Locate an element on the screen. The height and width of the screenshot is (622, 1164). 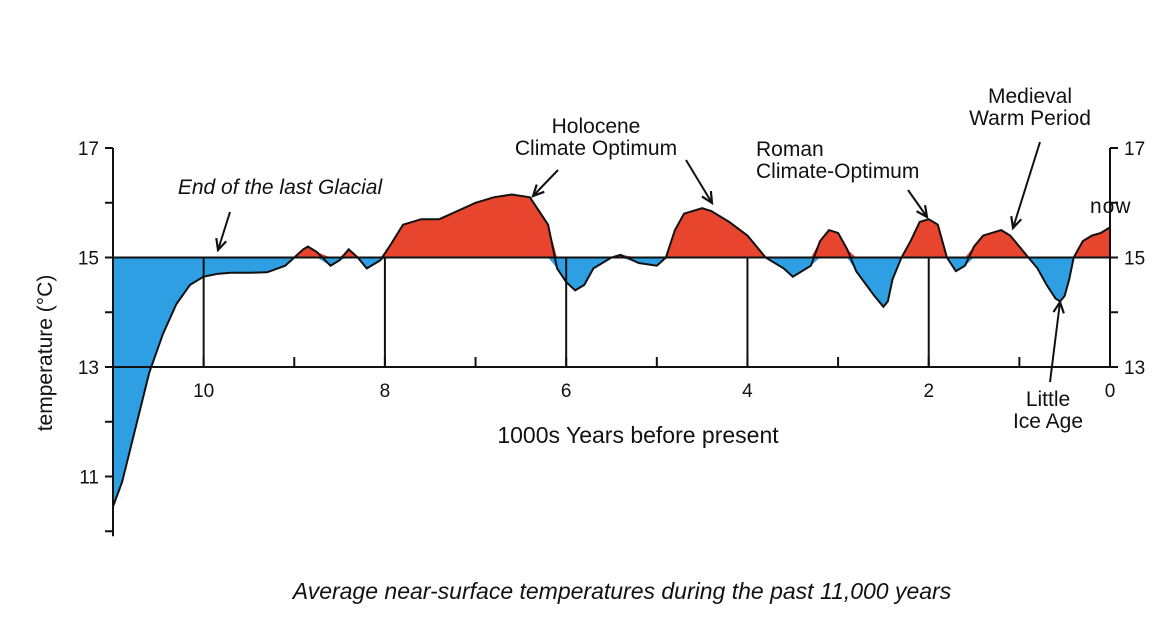
y-tick-label-right: 13 is located at coordinates (1134, 368).